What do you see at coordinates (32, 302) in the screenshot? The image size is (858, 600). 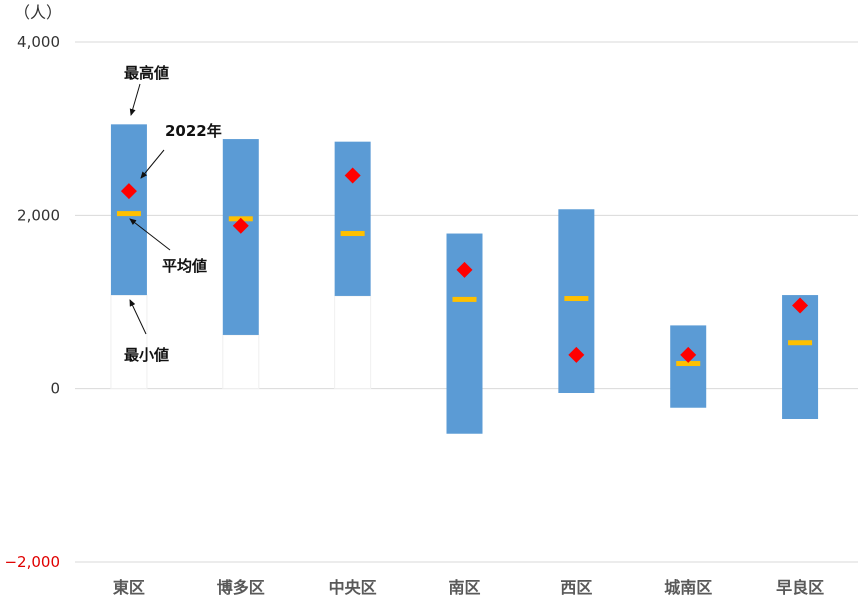 I see `y-axis-ticks: 4,000 2,000 0 −2,000` at bounding box center [32, 302].